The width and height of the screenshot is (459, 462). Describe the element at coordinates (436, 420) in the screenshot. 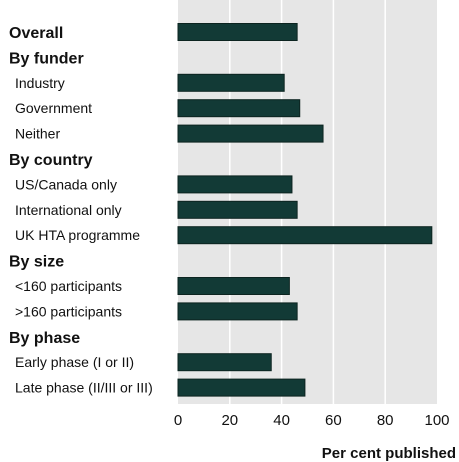

I see `x-tick-label: 100` at that location.